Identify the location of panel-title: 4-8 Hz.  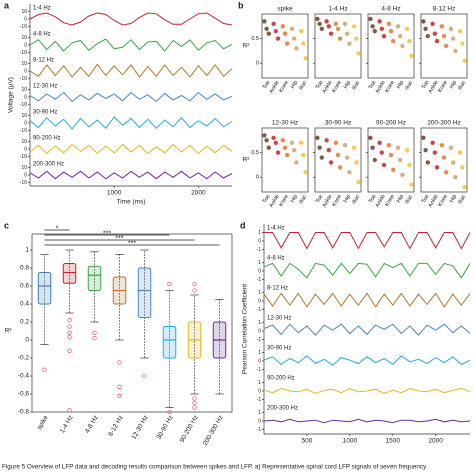
(390, 9).